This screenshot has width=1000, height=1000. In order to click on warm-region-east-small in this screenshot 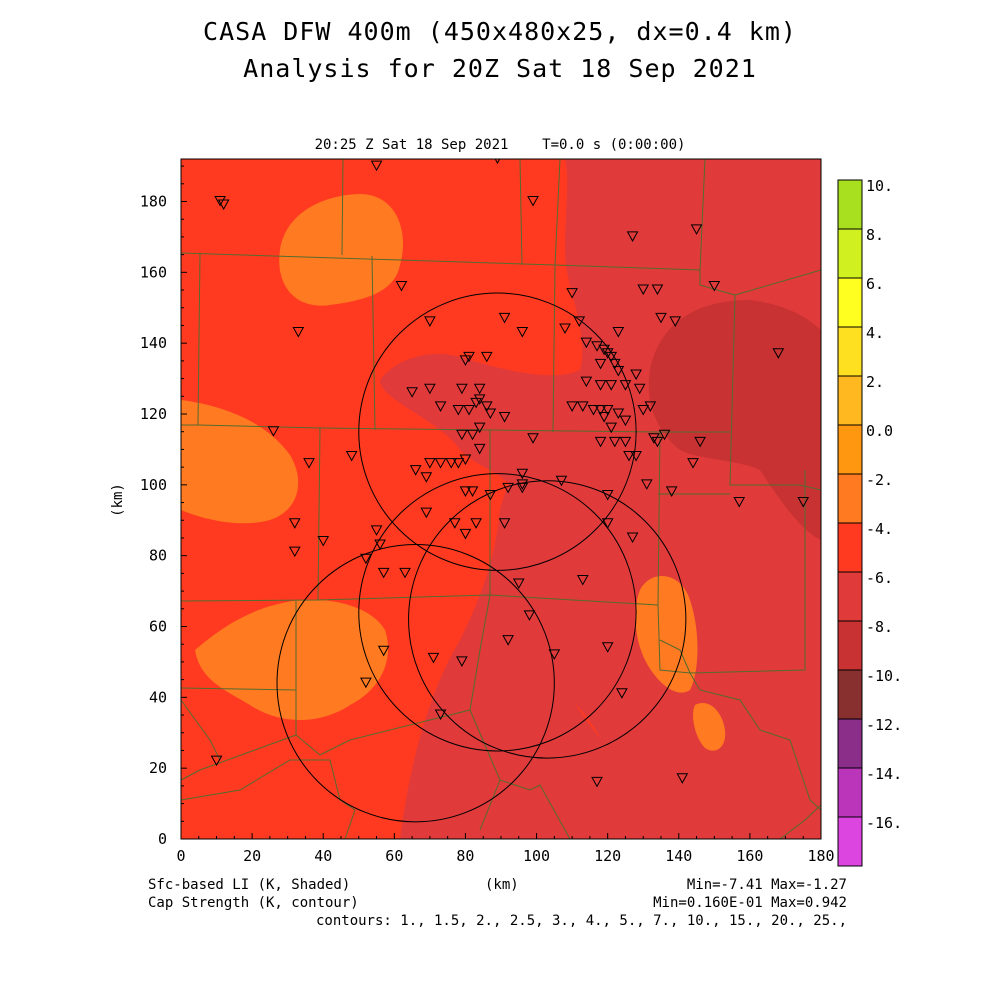, I will do `click(709, 726)`.